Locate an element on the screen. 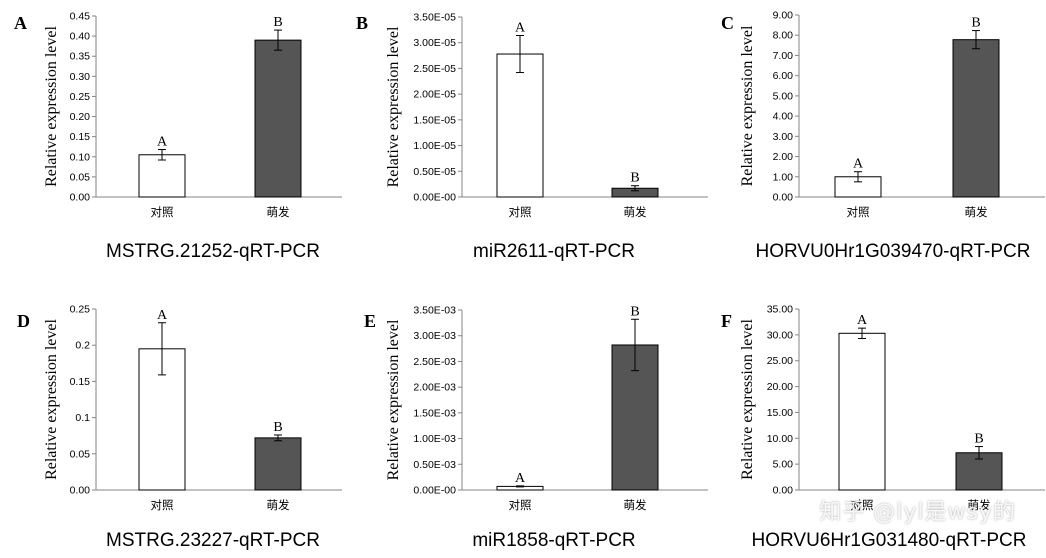 Image resolution: width=1046 pixels, height=558 pixels. panel-a-bar-germination is located at coordinates (278, 118).